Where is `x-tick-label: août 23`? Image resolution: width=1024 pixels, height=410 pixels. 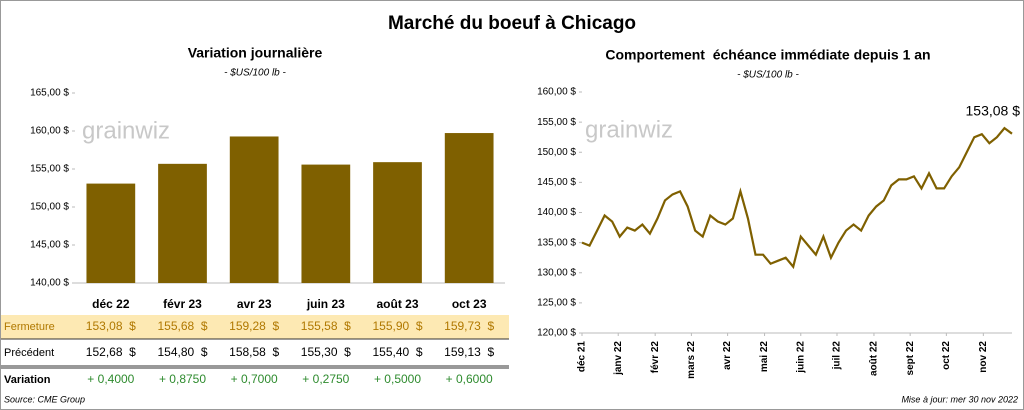 x-tick-label: août 23 is located at coordinates (397, 304).